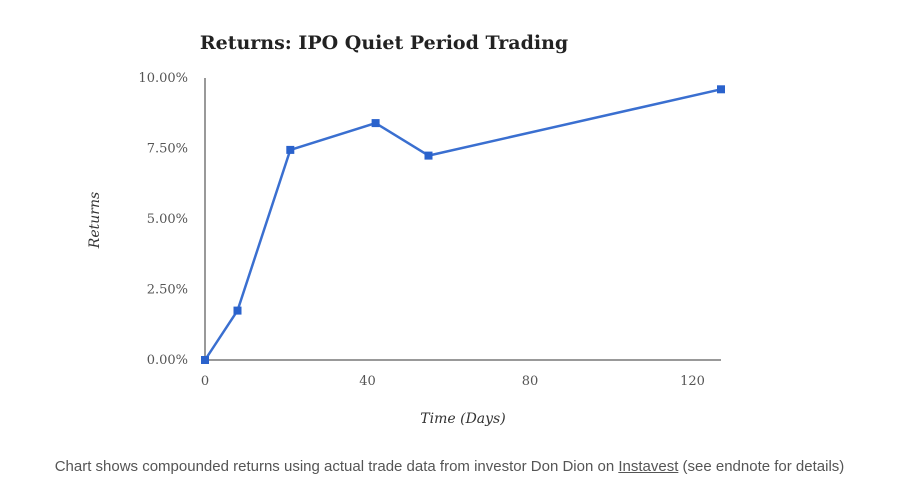  What do you see at coordinates (453, 381) in the screenshot?
I see `x-tick-labels: 0 40 80 120` at bounding box center [453, 381].